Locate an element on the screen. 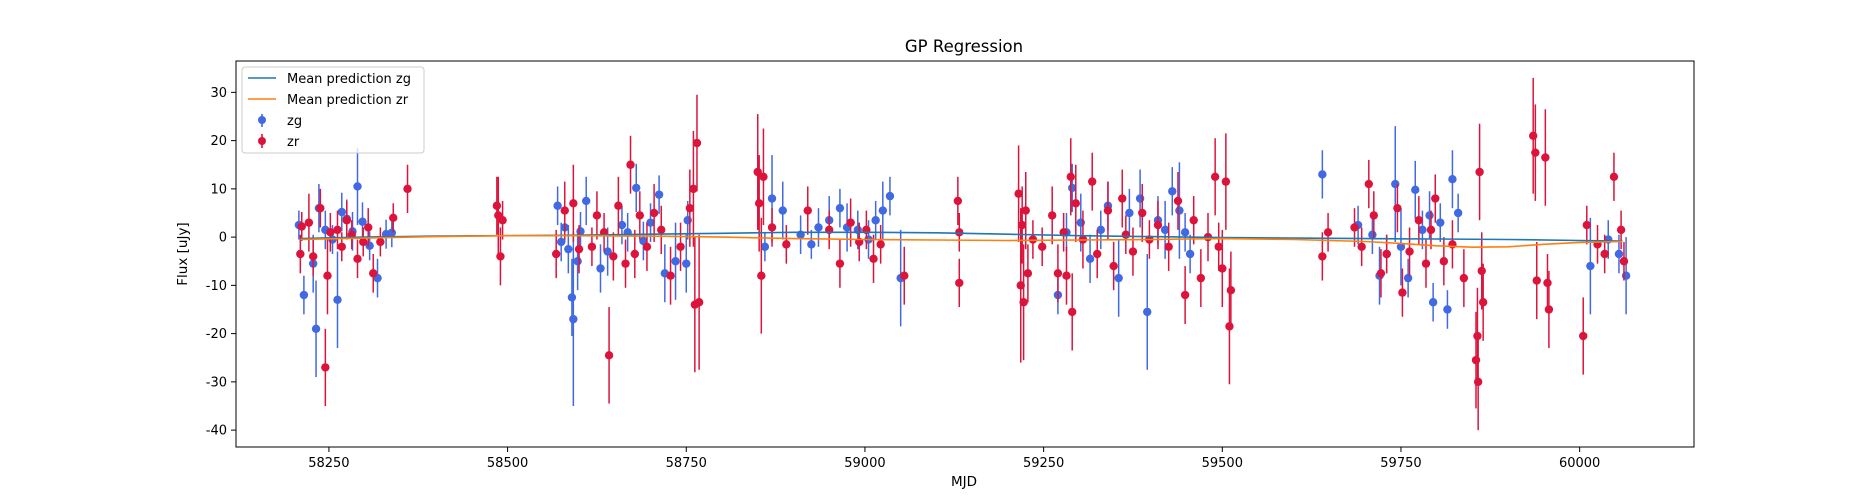 This screenshot has height=500, width=1875. x-tick-label: 58750 is located at coordinates (686, 463).